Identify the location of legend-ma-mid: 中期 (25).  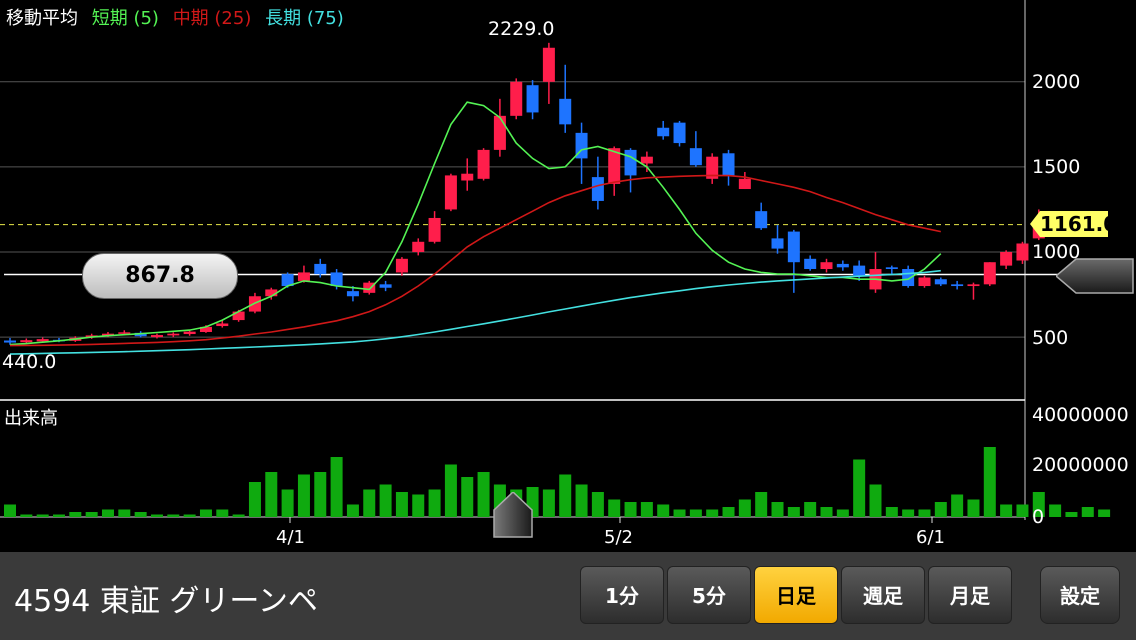
(212, 18).